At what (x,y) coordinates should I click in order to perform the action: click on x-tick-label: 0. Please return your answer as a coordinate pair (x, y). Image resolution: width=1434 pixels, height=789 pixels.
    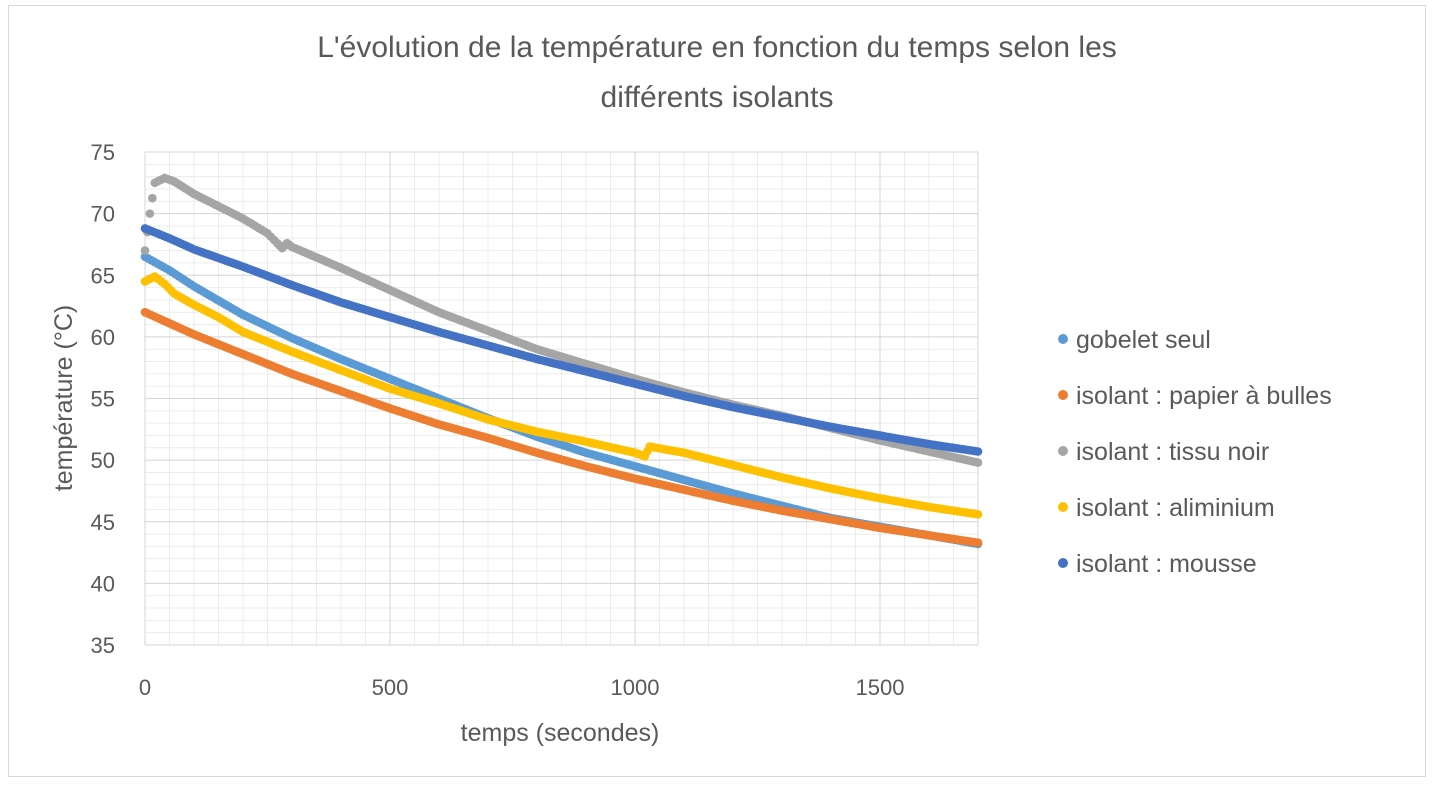
    Looking at the image, I should click on (145, 687).